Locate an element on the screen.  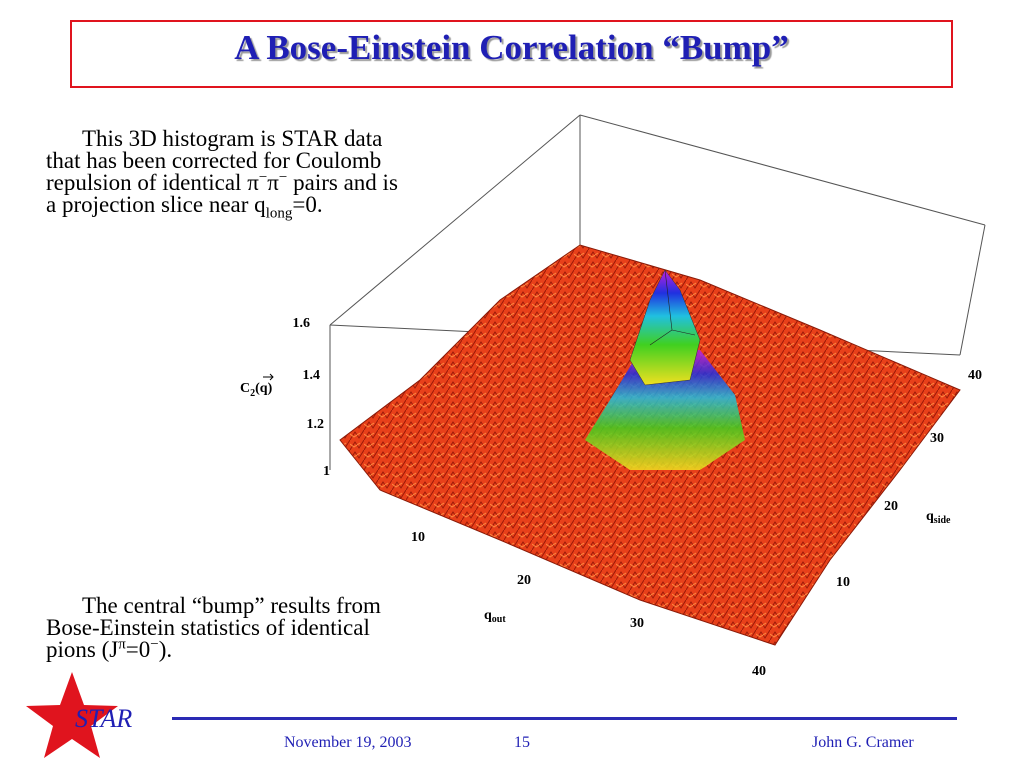
z-tick-label: 1.6 is located at coordinates (302, 323).